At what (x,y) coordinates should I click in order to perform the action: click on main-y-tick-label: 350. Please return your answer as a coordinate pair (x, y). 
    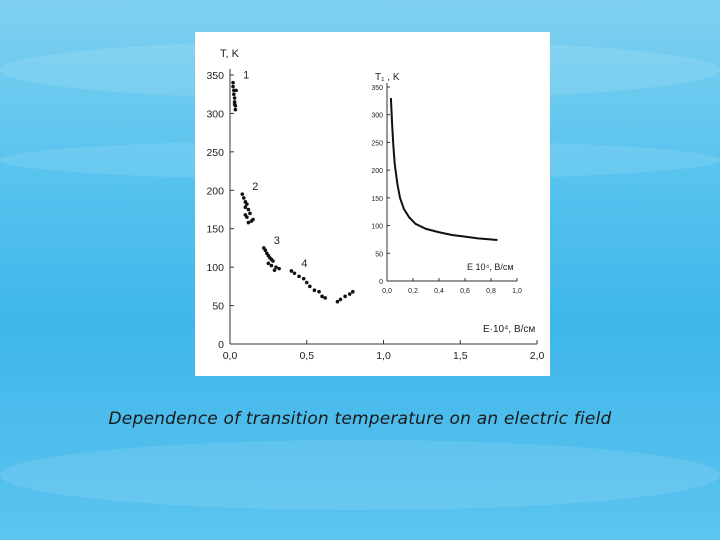
    Looking at the image, I should click on (215, 76).